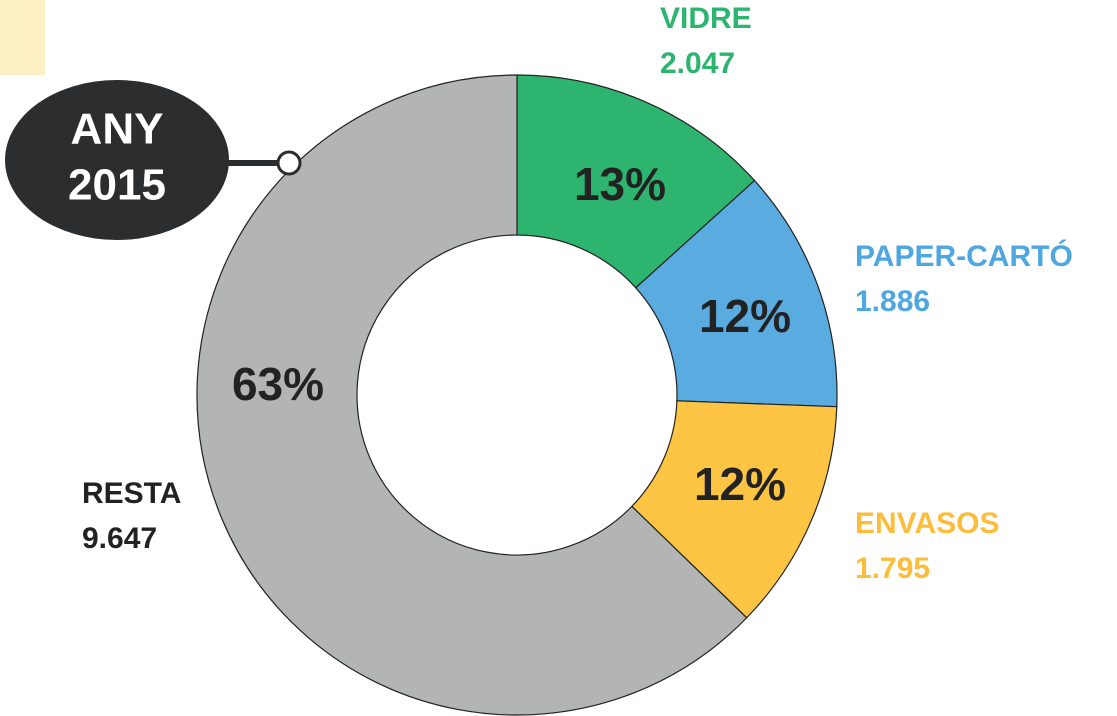  Describe the element at coordinates (706, 18) in the screenshot. I see `category-label: VIDRE` at that location.